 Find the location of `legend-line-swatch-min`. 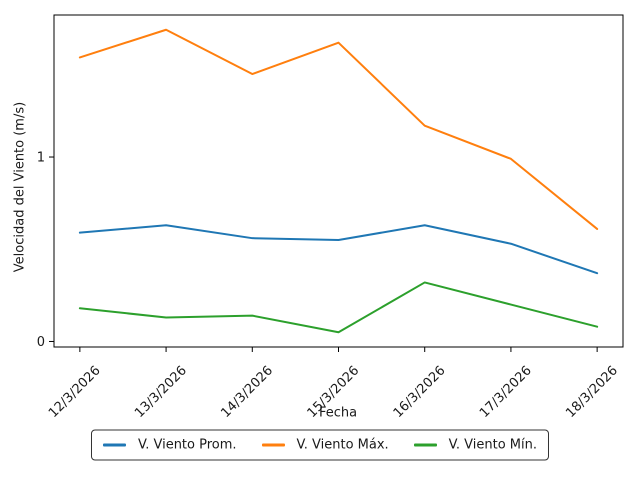

legend-line-swatch-min is located at coordinates (425, 445).